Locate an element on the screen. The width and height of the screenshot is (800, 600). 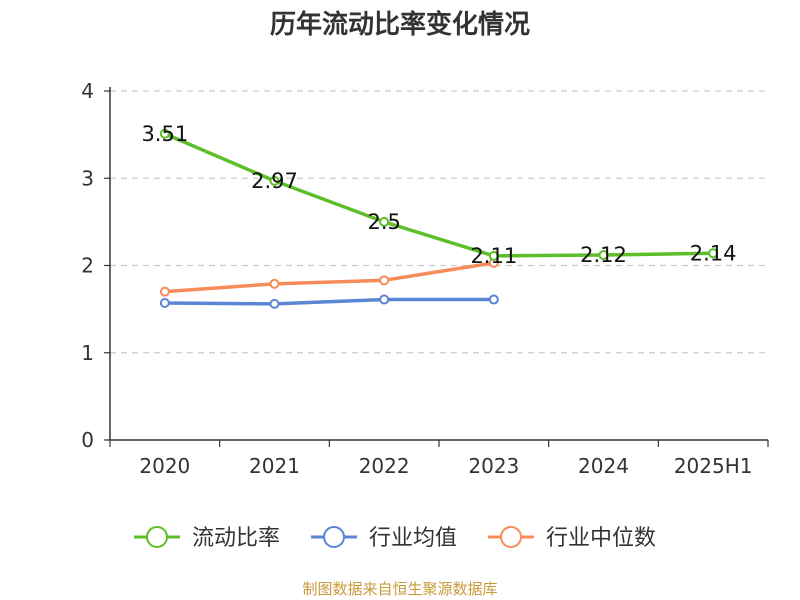
x-tick-label: 2020 is located at coordinates (164, 466).